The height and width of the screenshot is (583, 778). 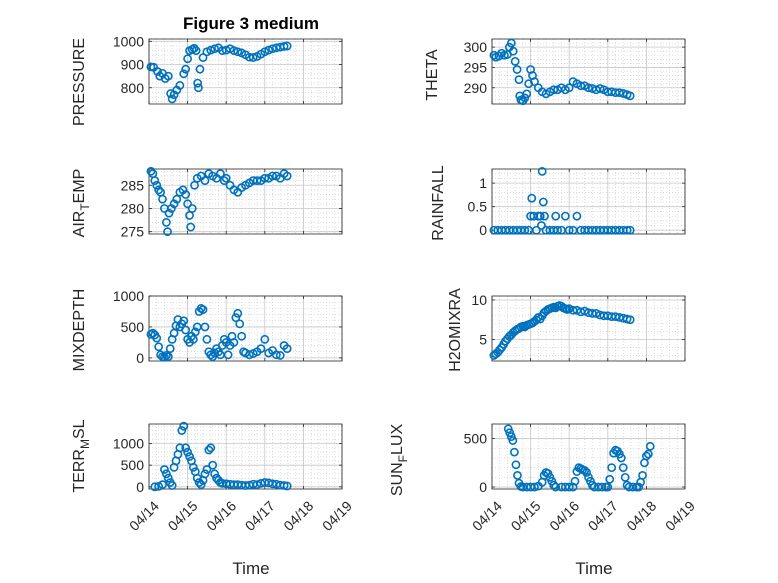 I want to click on subplot-air-temp: AIRTEMP, so click(x=81, y=203).